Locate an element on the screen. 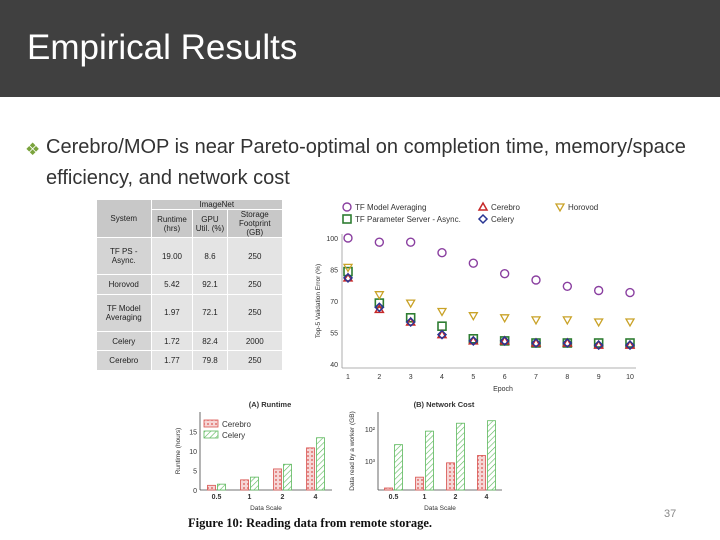 Image resolution: width=720 pixels, height=540 pixels. cell-runtime: 1.77 is located at coordinates (172, 360).